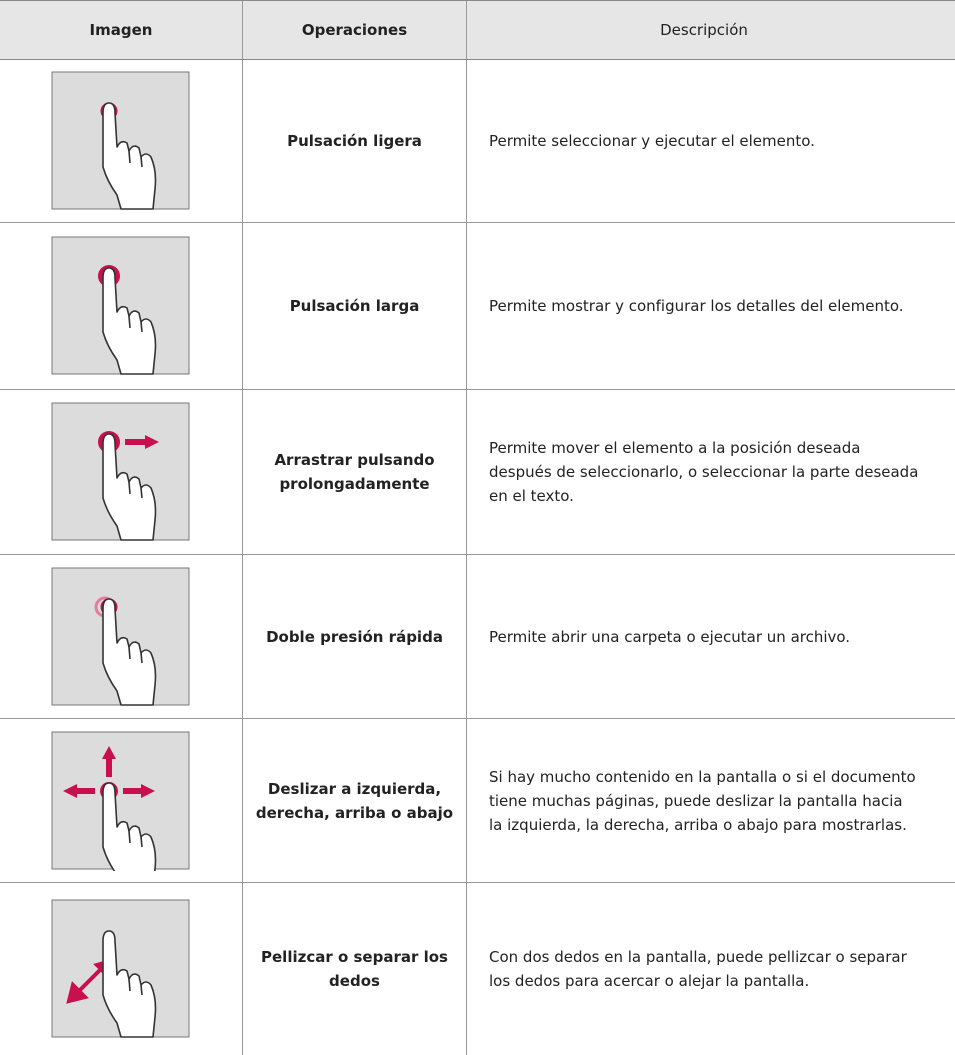 This screenshot has width=955, height=1055. I want to click on operation: Arrastrar pulsando prolongadamente, so click(355, 472).